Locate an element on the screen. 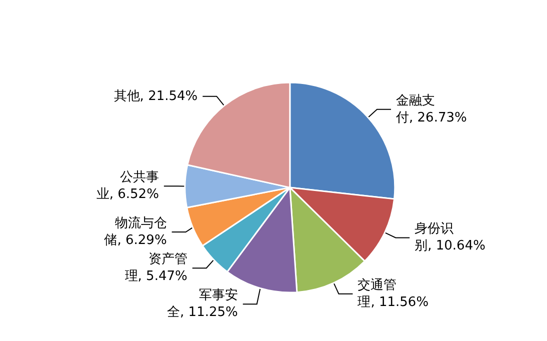 The height and width of the screenshot is (341, 547). slice-label: 物流与仓储, 6.29% is located at coordinates (135, 231).